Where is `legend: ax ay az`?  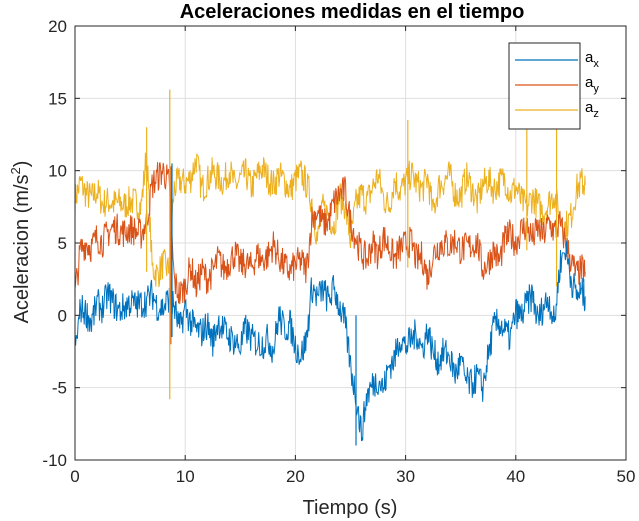
legend: ax ay az is located at coordinates (553, 86).